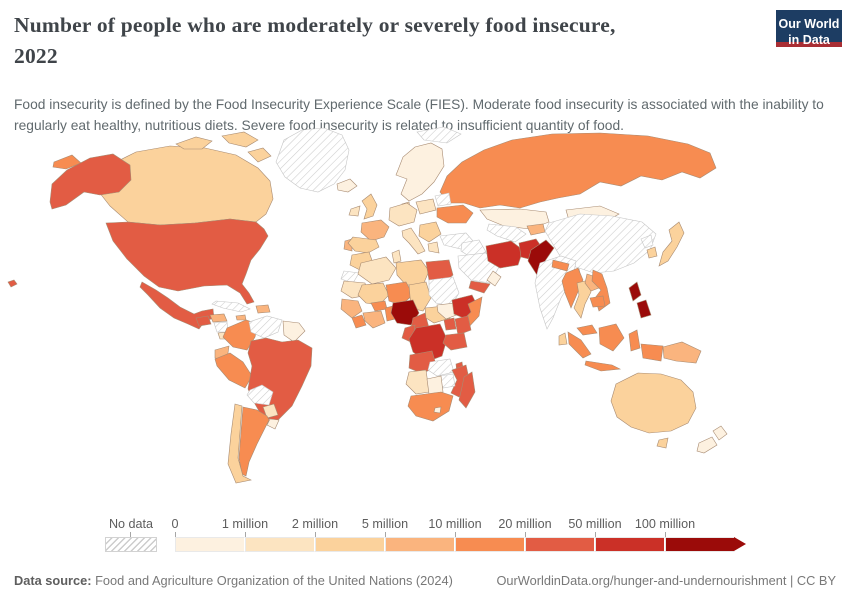  What do you see at coordinates (413, 241) in the screenshot?
I see `country-italy` at bounding box center [413, 241].